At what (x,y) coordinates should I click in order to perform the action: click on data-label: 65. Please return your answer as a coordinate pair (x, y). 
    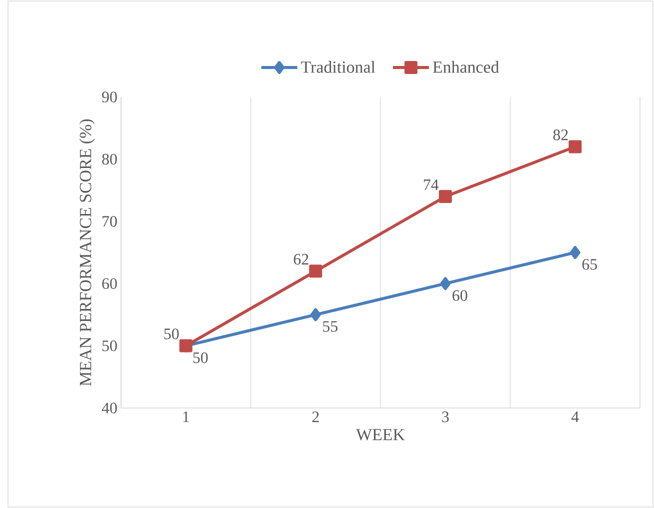
    Looking at the image, I should click on (589, 264).